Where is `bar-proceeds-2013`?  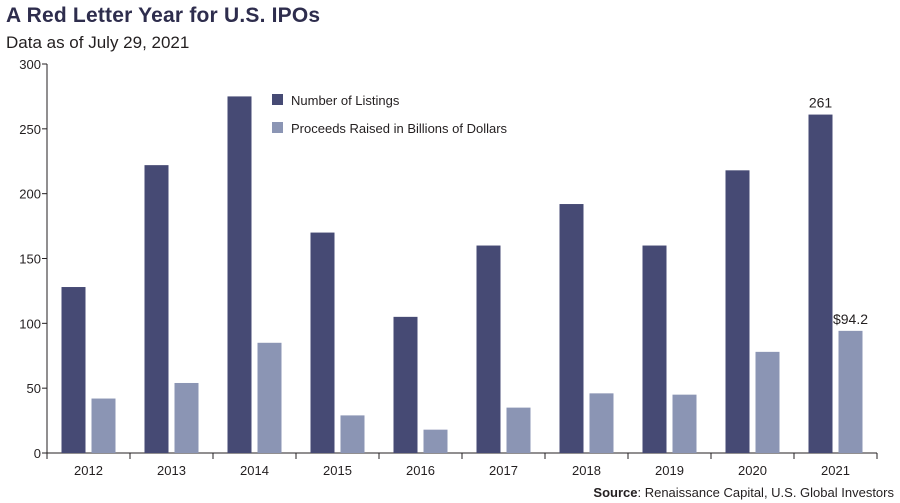 bar-proceeds-2013 is located at coordinates (186, 417).